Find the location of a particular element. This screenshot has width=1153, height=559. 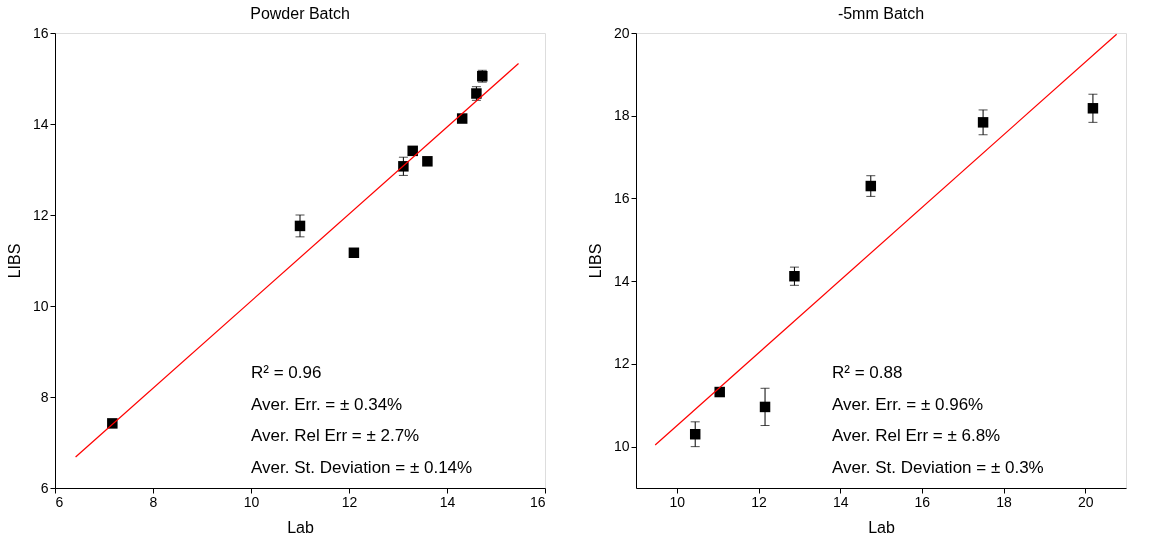

y-tick-label: 20 is located at coordinates (621, 32).